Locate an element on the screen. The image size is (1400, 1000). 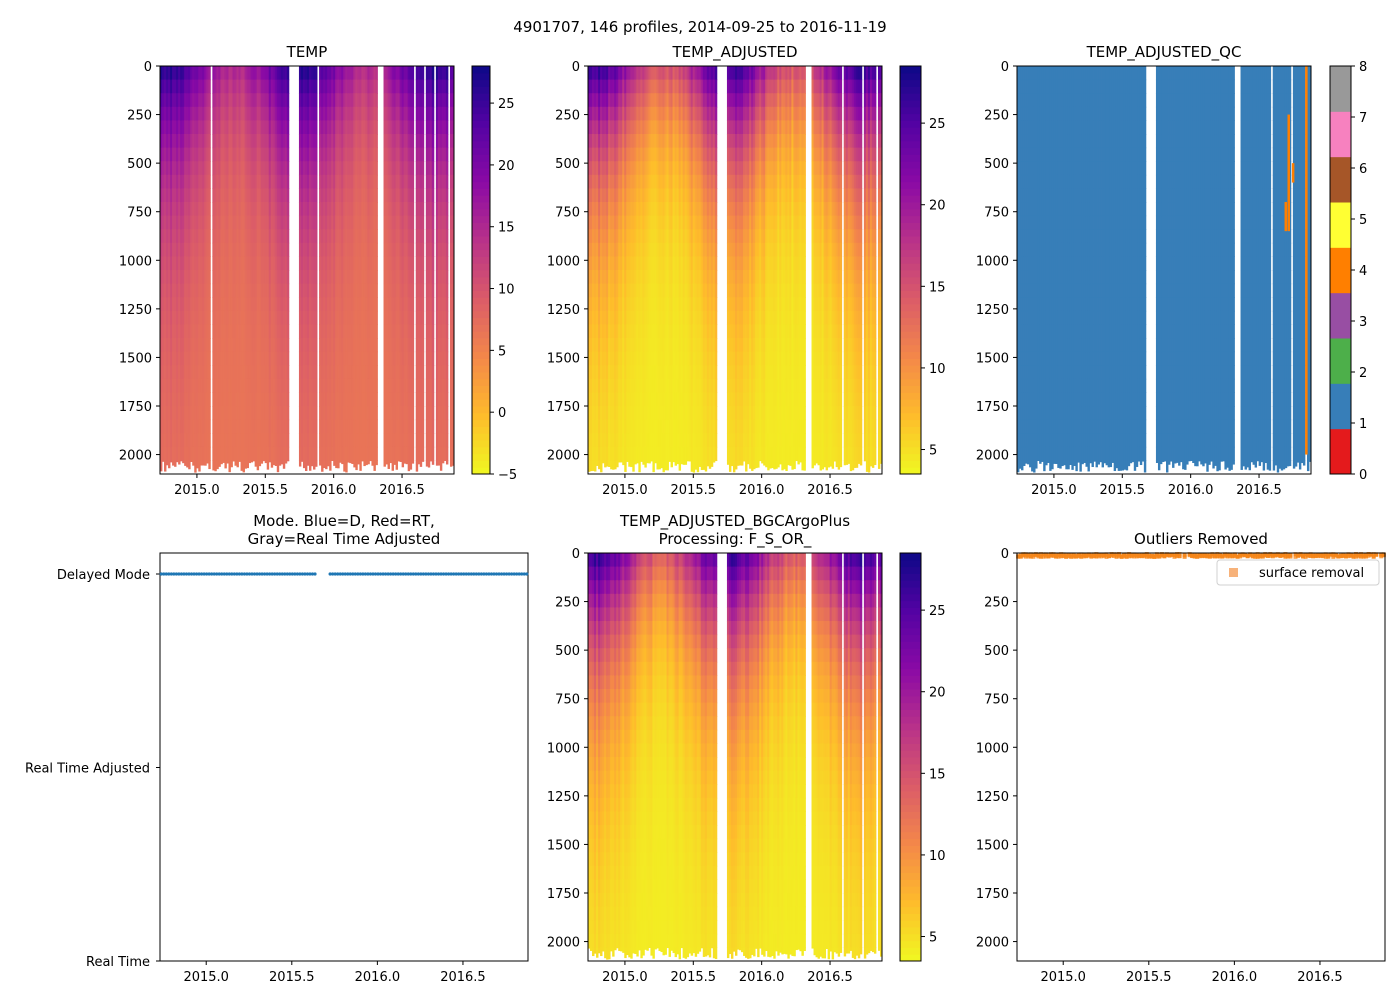
colorbar-tick-label: 10 is located at coordinates (506, 290).